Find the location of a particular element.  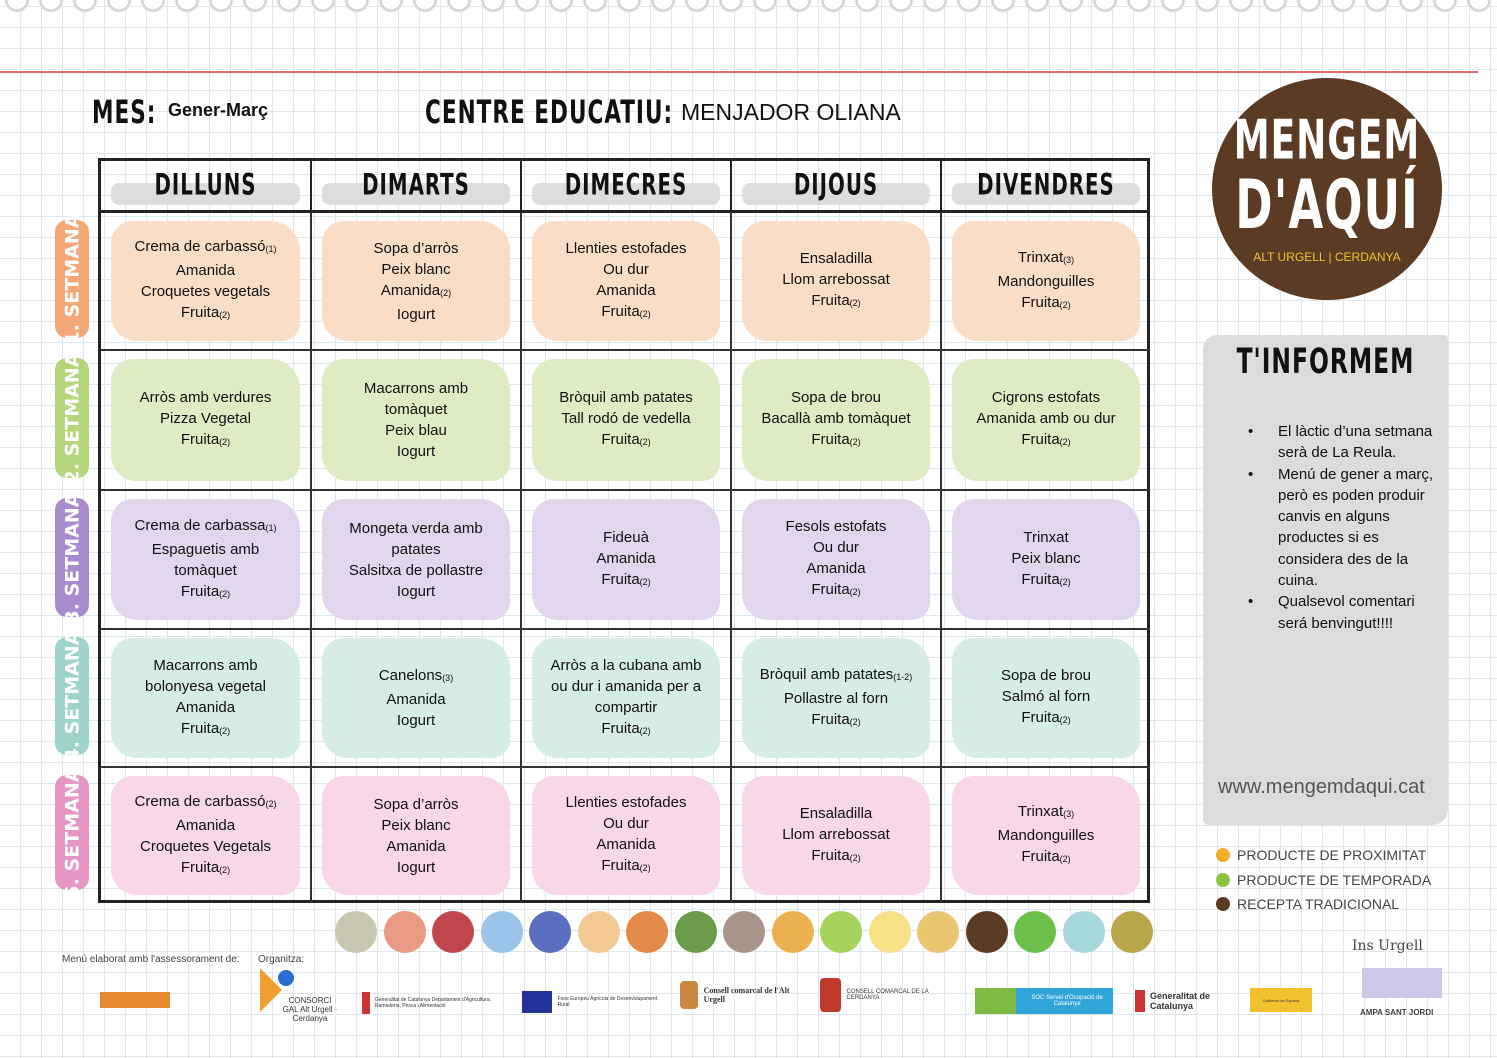

dish: Peix blau is located at coordinates (416, 430).